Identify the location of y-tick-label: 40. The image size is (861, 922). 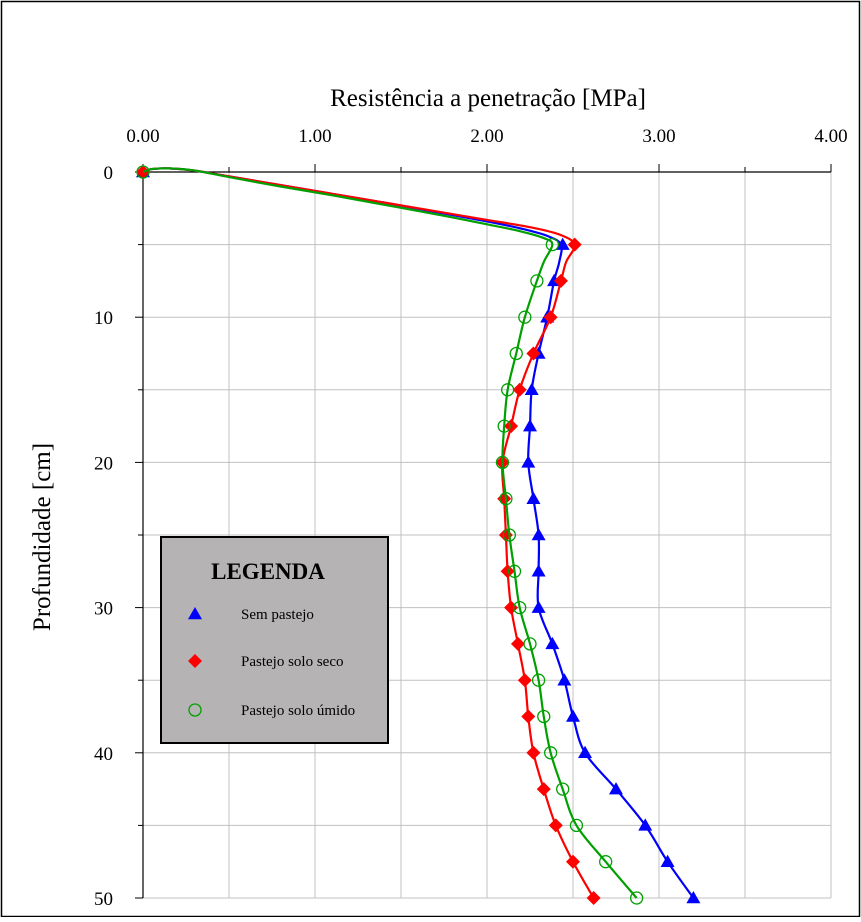
(103, 754).